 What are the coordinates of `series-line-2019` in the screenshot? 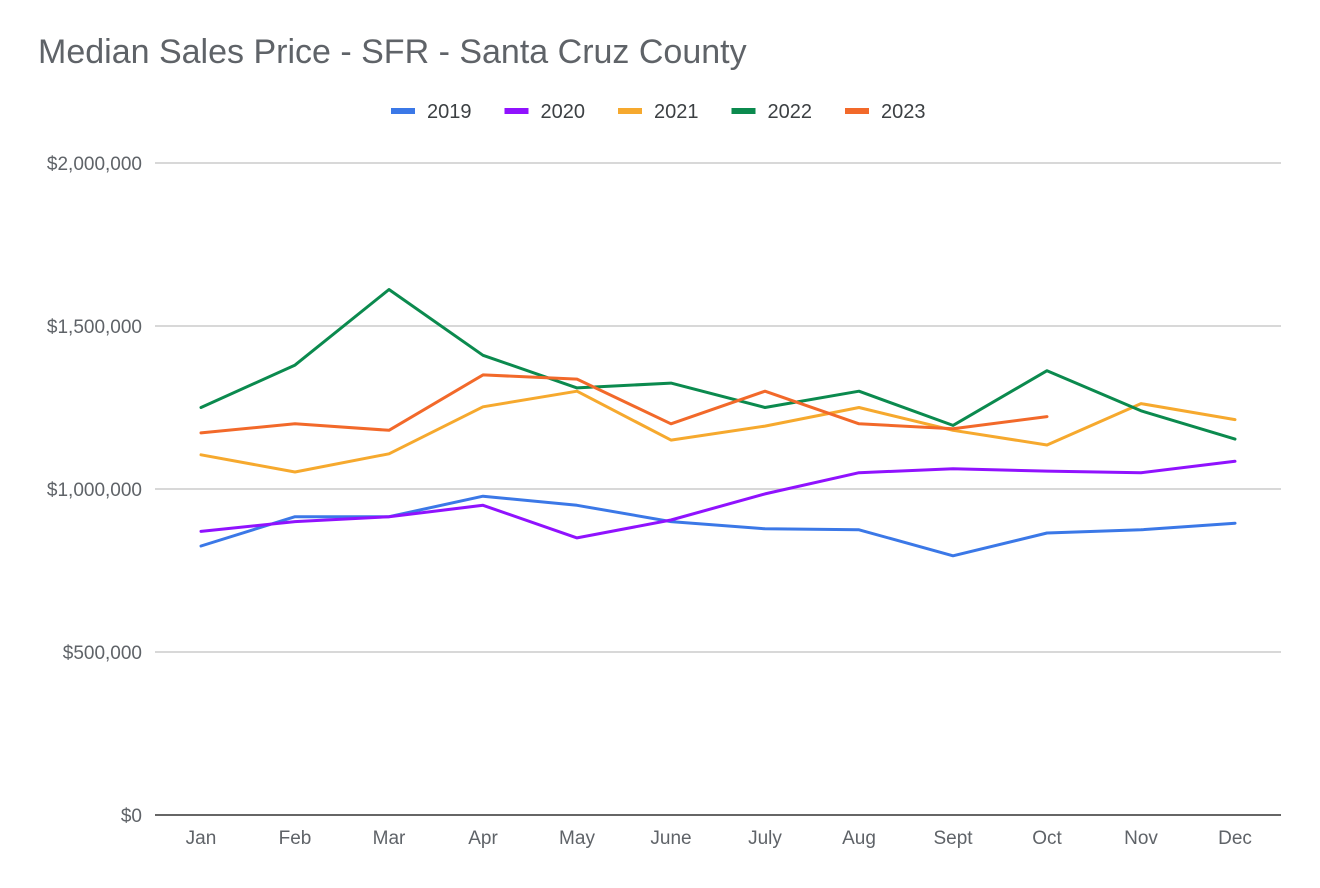 It's located at (718, 526).